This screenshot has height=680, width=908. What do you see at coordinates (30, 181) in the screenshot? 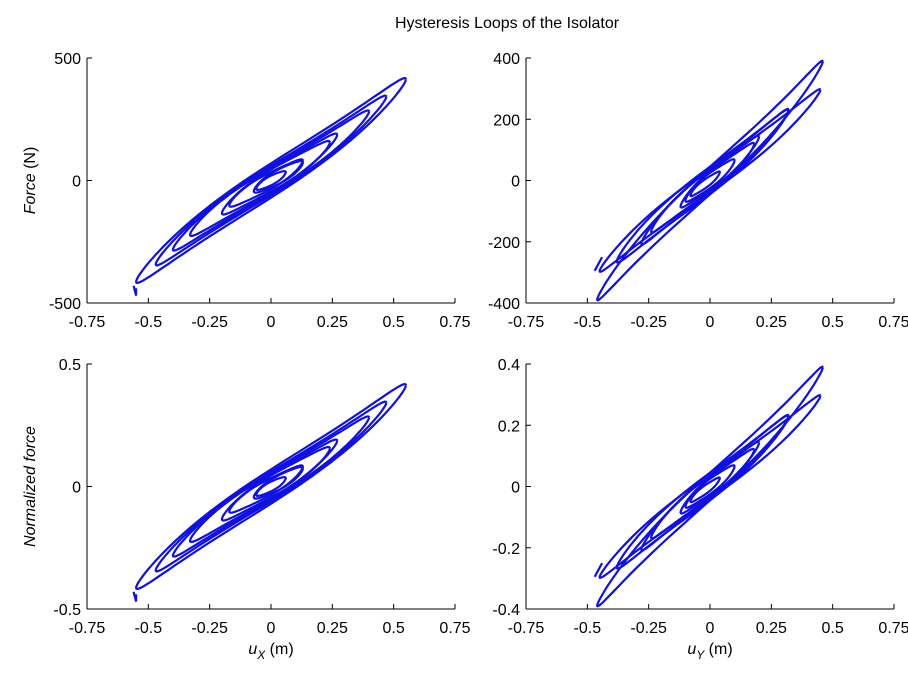
I see `y-axis-label: Force (N)` at bounding box center [30, 181].